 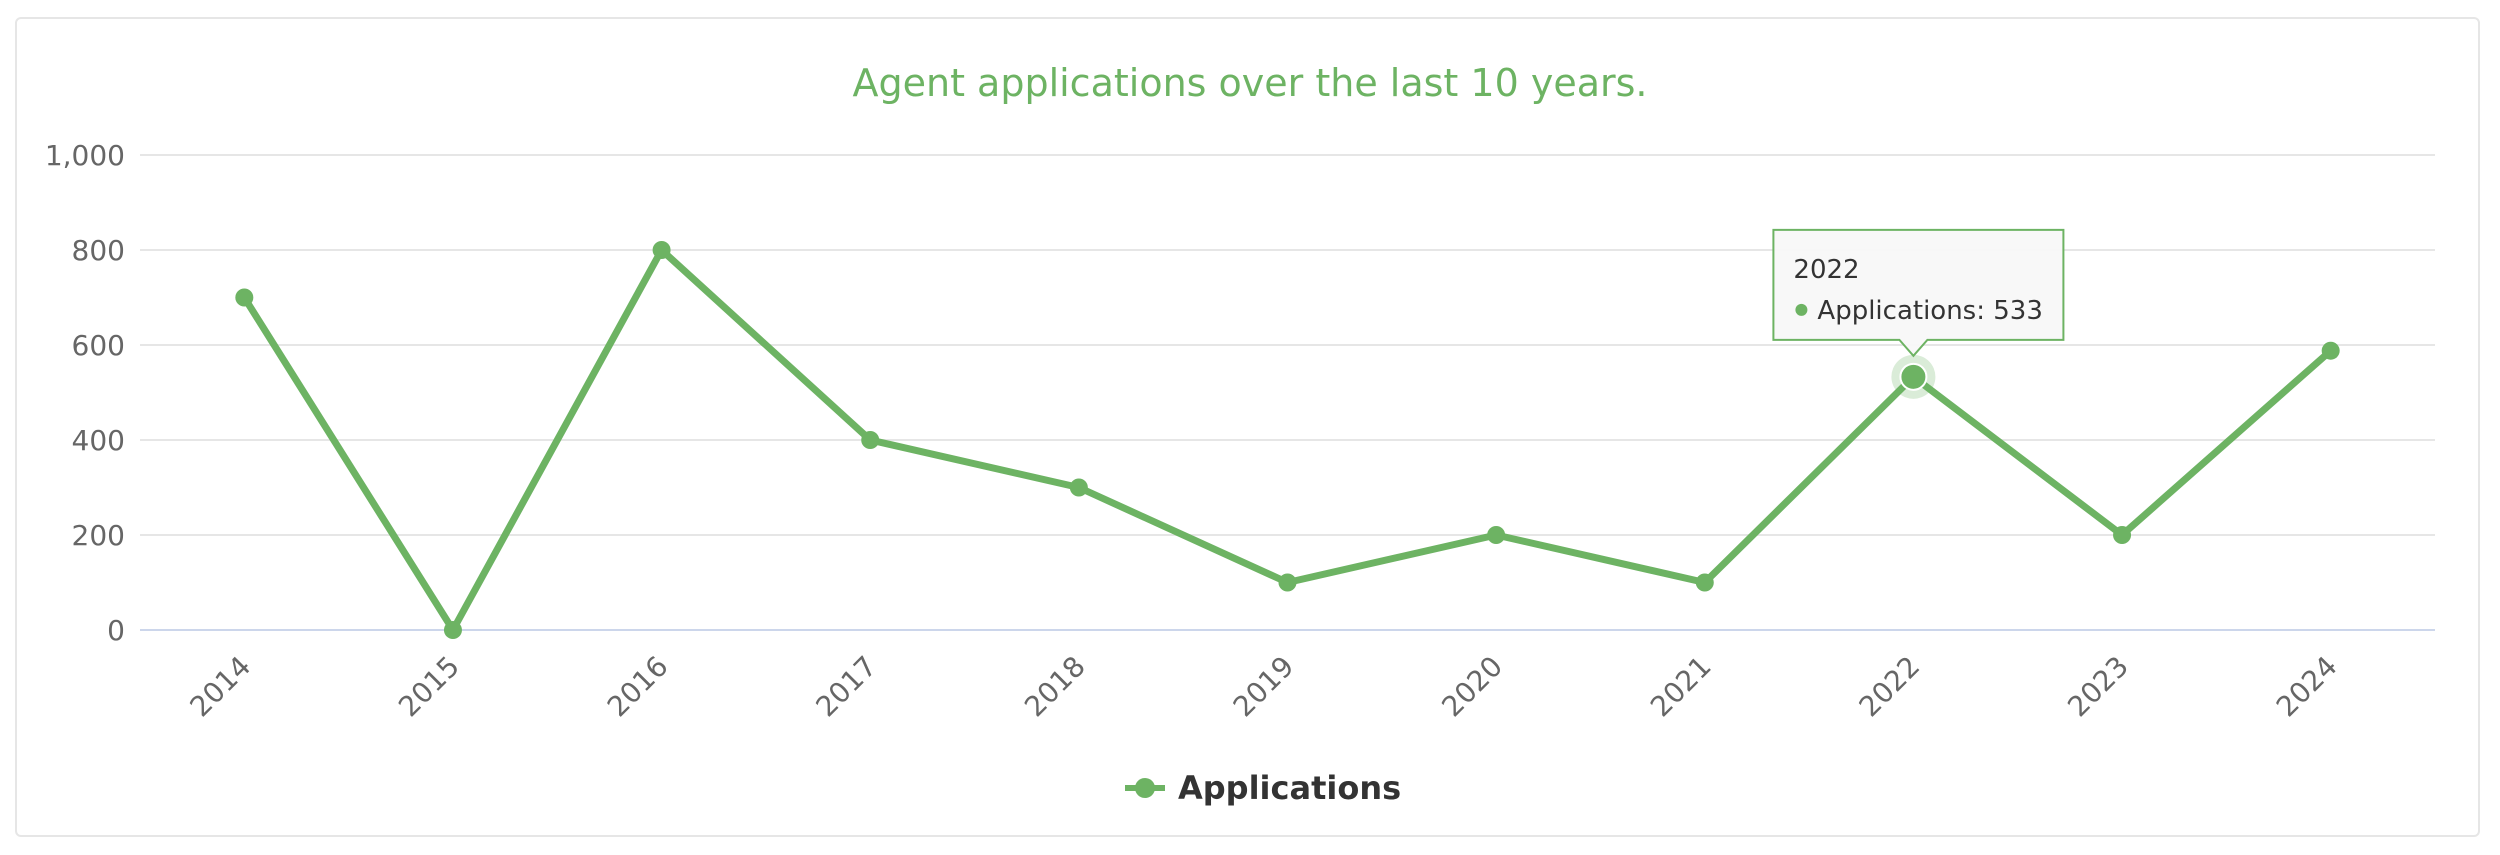 What do you see at coordinates (98, 250) in the screenshot?
I see `y-tick-label: 800` at bounding box center [98, 250].